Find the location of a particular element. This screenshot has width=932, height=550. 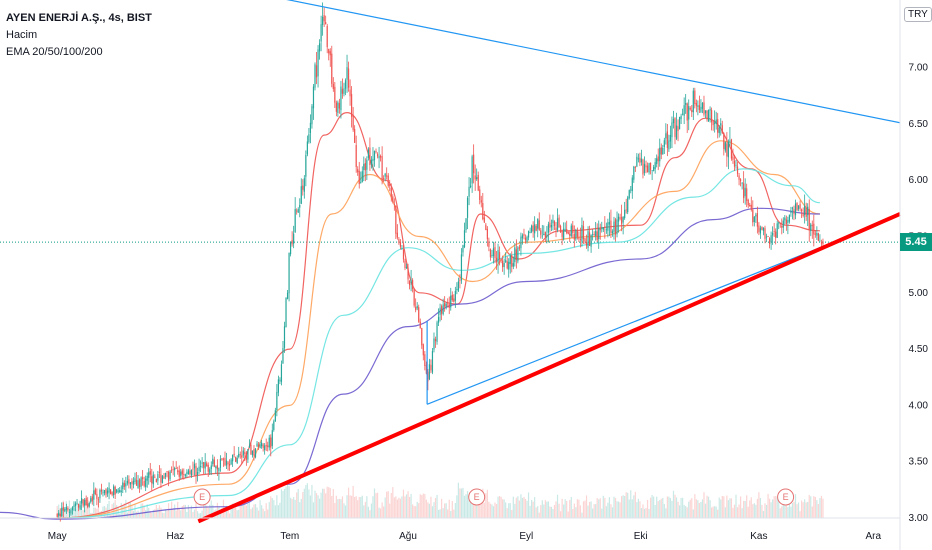

volume-legend: Hacim is located at coordinates (22, 35).